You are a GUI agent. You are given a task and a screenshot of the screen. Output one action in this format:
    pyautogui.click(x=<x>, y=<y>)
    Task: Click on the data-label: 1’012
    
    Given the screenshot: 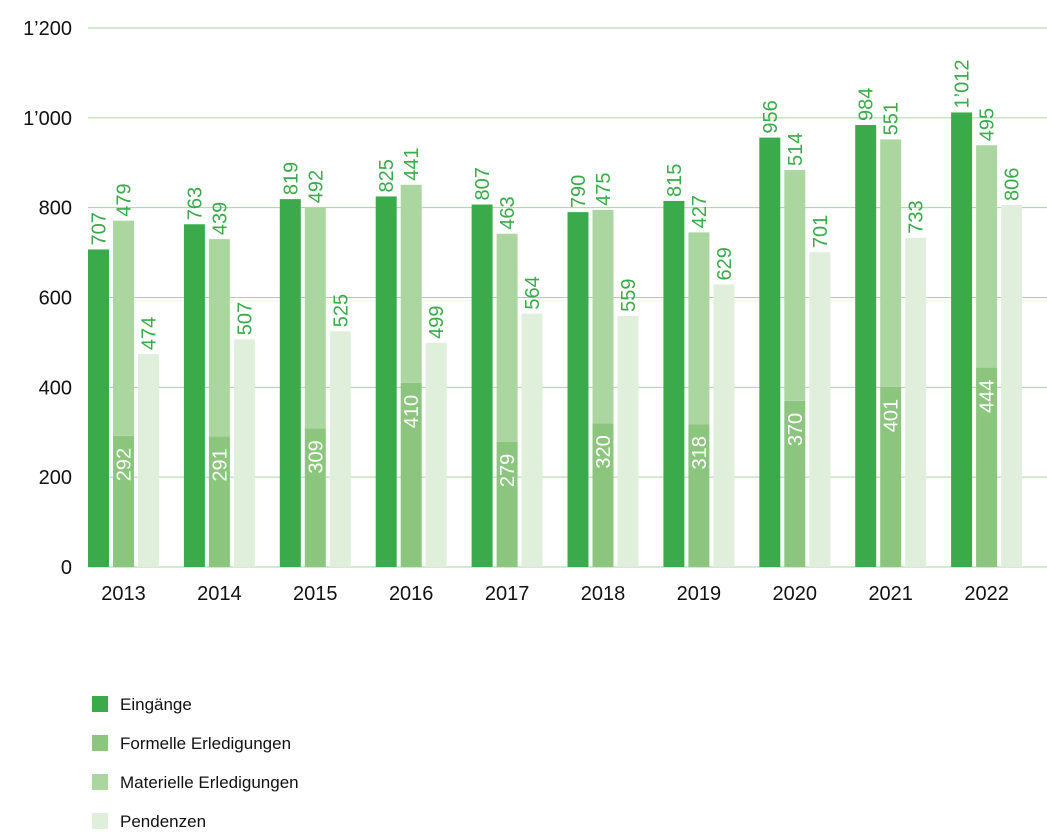 What is the action you would take?
    pyautogui.click(x=963, y=84)
    